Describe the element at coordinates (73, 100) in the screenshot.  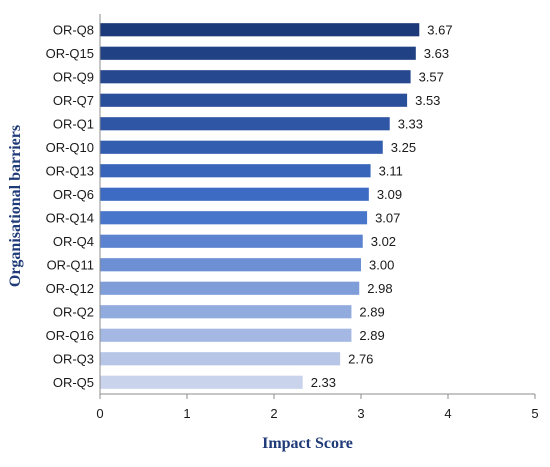
I see `category-label: OR-Q7` at that location.